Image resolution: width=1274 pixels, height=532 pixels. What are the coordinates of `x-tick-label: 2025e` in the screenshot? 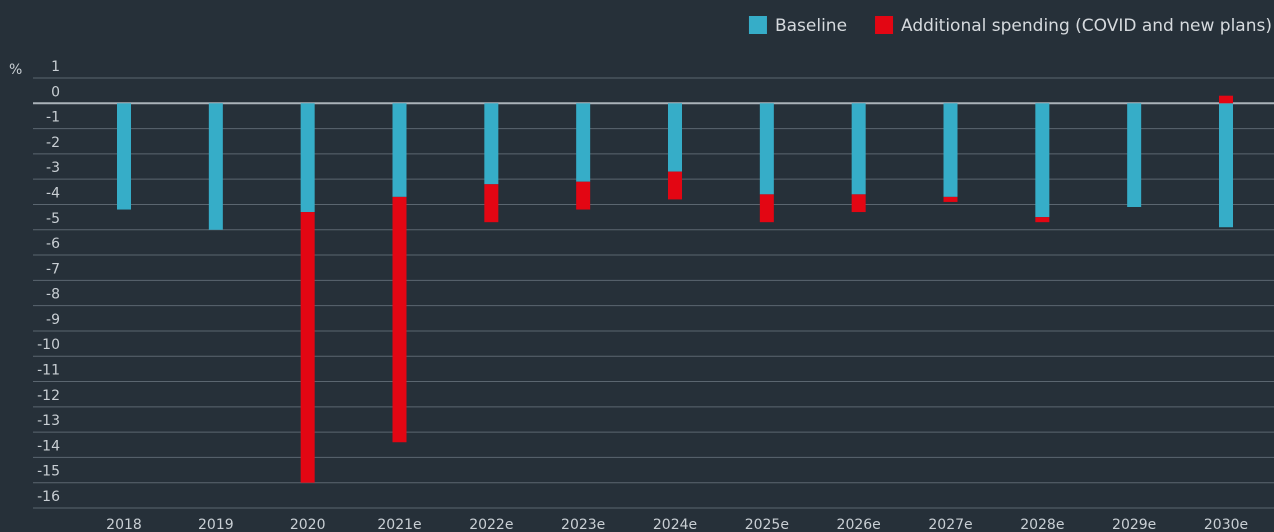 It's located at (767, 524).